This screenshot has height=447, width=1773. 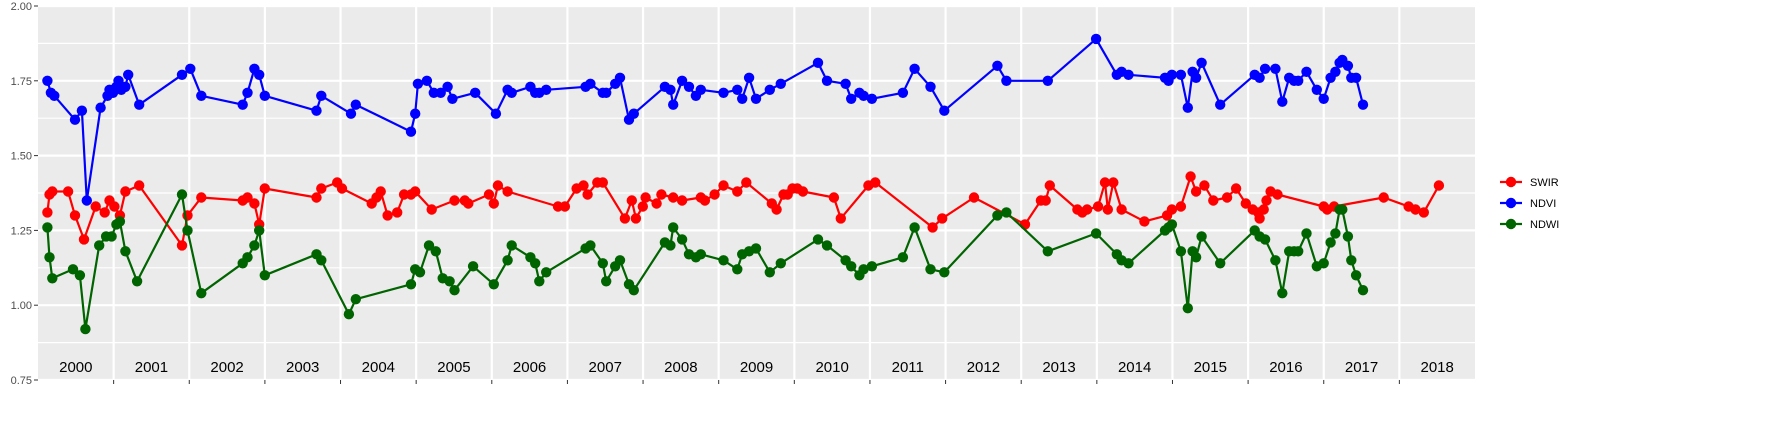 What do you see at coordinates (21, 381) in the screenshot?
I see `y-tick-label: 0.75` at bounding box center [21, 381].